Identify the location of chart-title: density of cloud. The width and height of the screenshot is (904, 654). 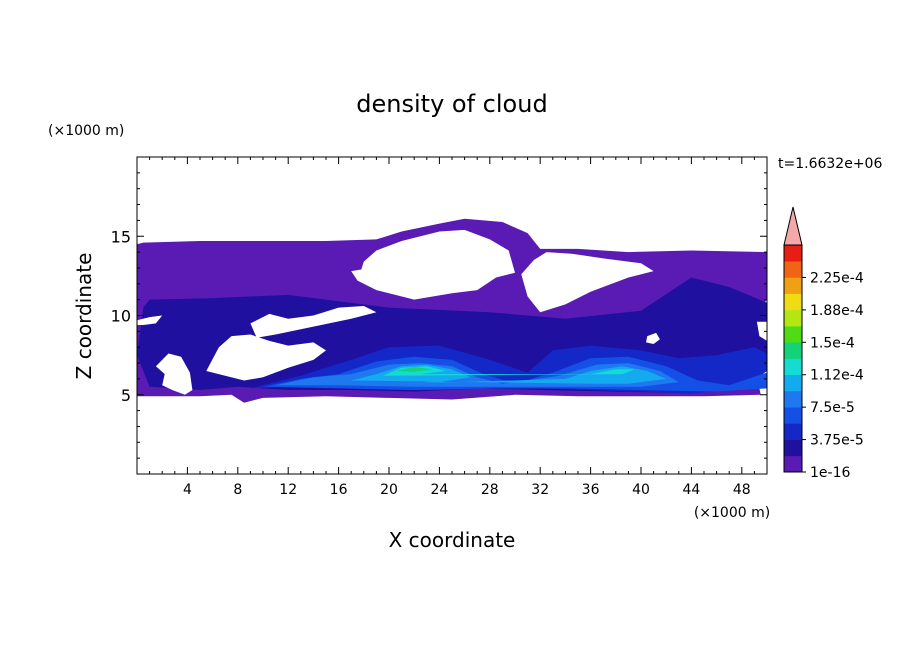
(451, 104).